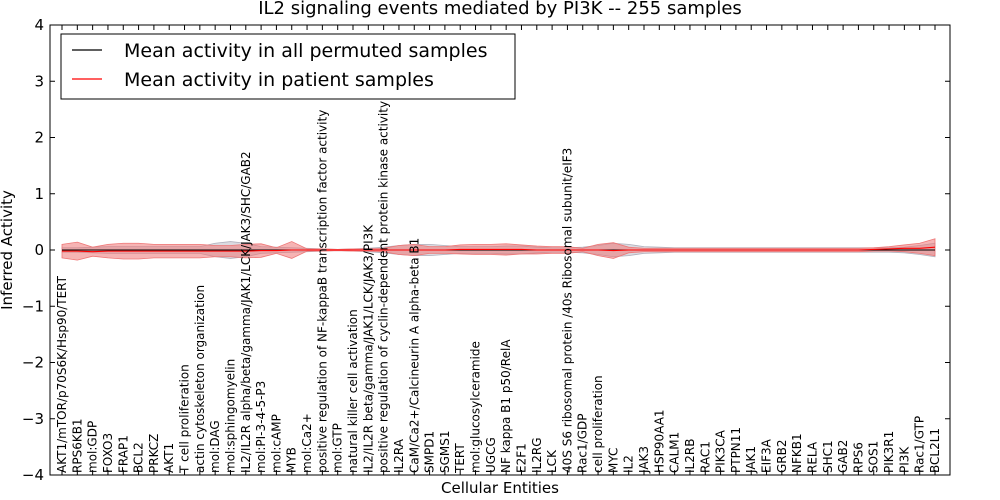 Image resolution: width=1000 pixels, height=500 pixels. Describe the element at coordinates (705, 457) in the screenshot. I see `category-label: RAC1` at that location.